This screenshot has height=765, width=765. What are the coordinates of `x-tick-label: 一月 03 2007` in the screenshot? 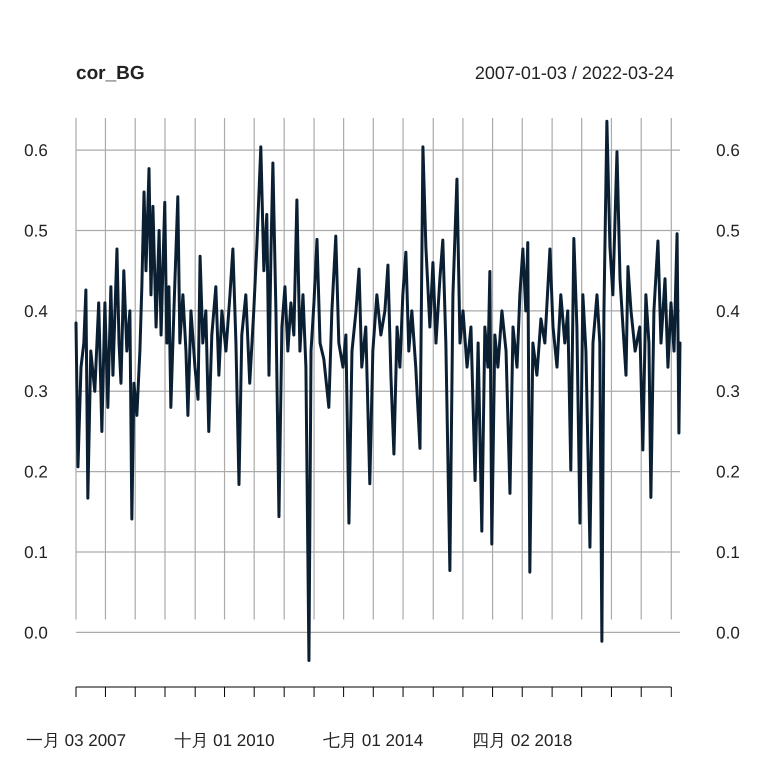 It's located at (76, 740).